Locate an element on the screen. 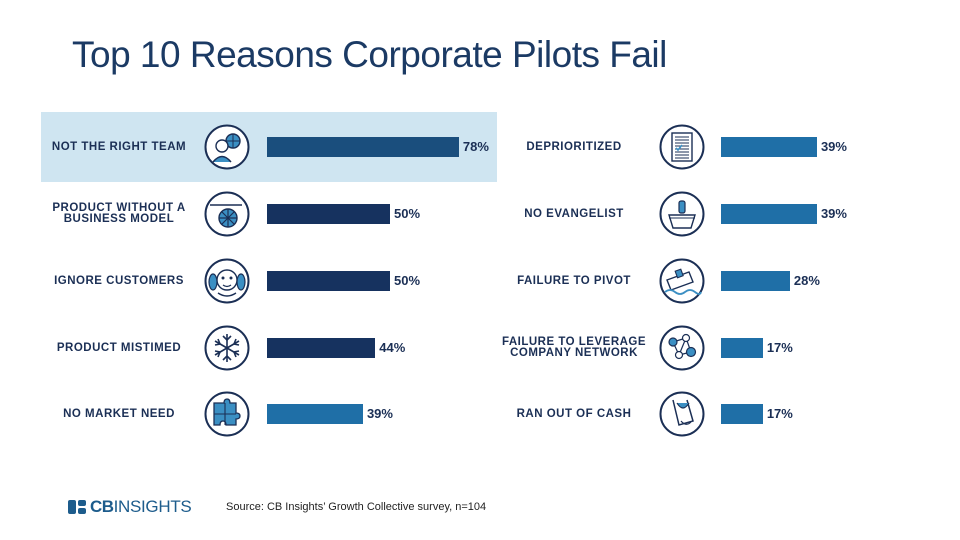  category-label: FAILURE TO PIVOT is located at coordinates (574, 280).